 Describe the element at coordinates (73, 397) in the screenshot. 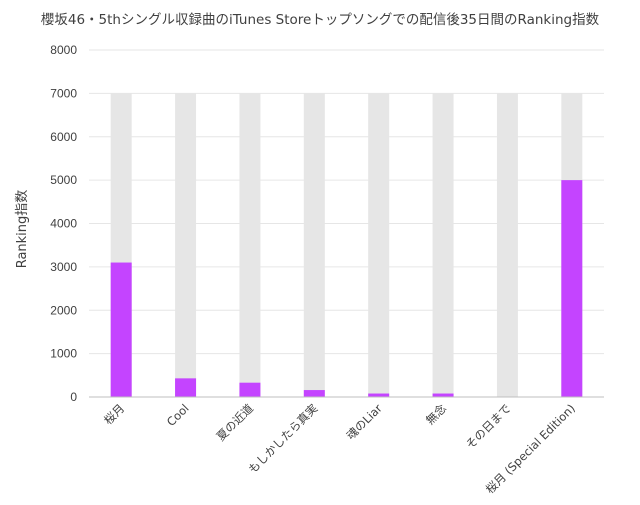

I see `y-tick-label: 0` at that location.